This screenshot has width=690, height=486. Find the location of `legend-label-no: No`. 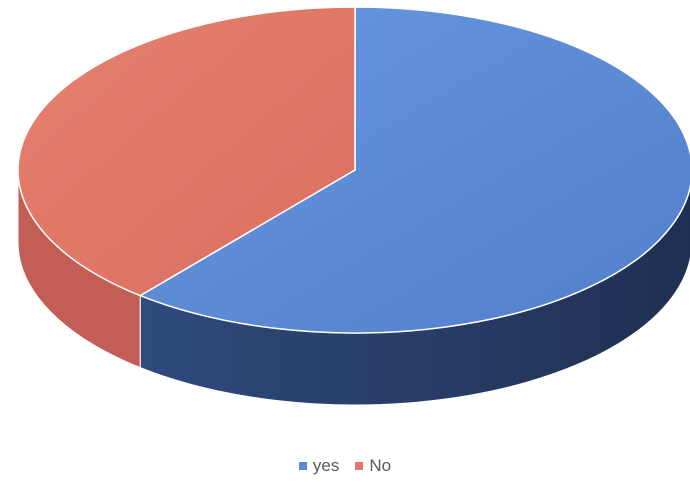

legend-label-no: No is located at coordinates (380, 465).